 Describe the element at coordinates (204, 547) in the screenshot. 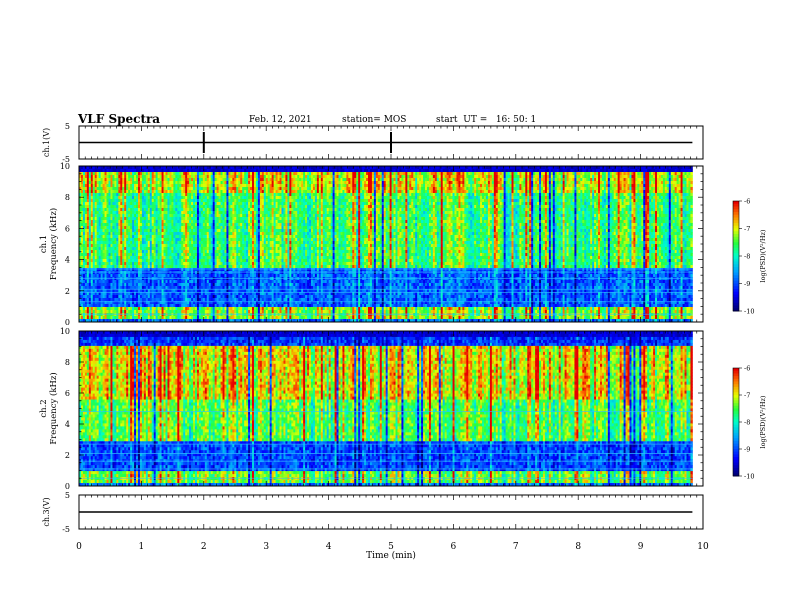

I see `x-tick-label: 2` at that location.